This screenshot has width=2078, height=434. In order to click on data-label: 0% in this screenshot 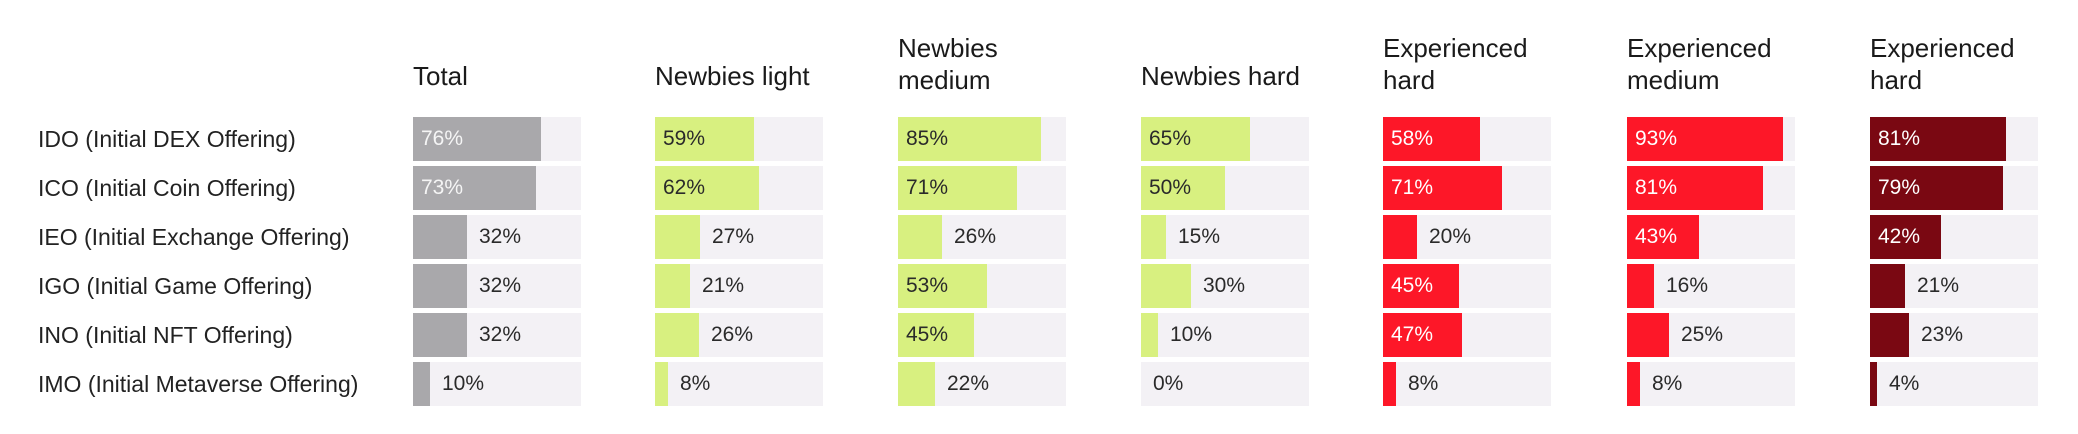, I will do `click(1168, 383)`.